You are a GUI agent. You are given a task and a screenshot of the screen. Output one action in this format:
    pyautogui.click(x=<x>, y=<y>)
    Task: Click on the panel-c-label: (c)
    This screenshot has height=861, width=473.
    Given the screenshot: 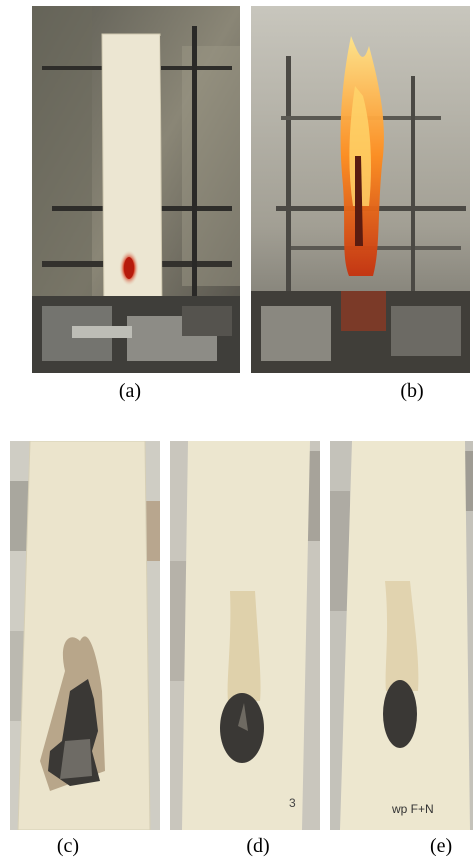 What is the action you would take?
    pyautogui.click(x=68, y=846)
    